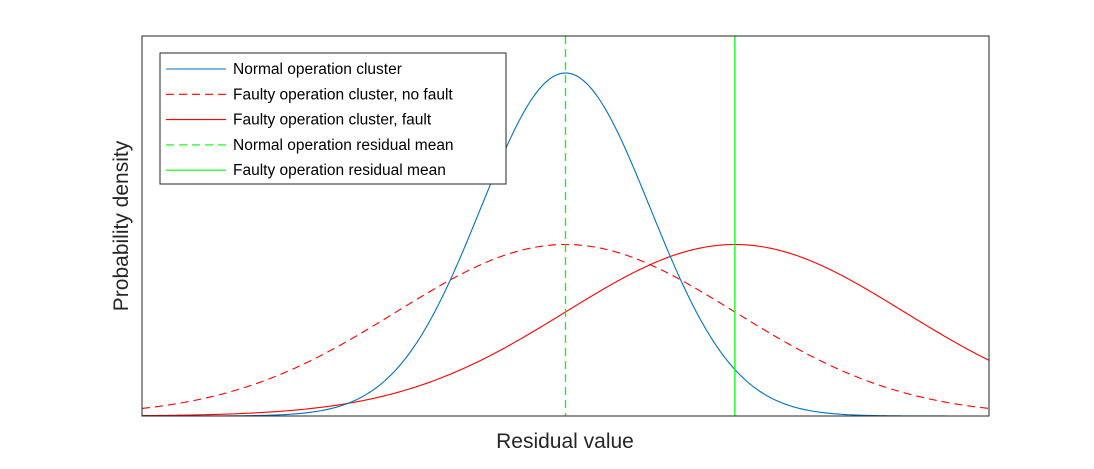  What do you see at coordinates (339, 170) in the screenshot?
I see `legend-label-5: Faulty operation residual mean` at bounding box center [339, 170].